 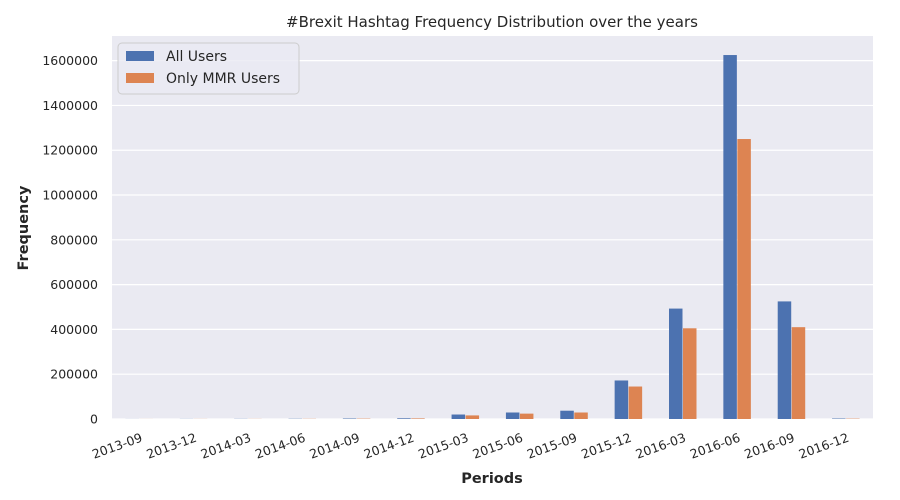 I want to click on y-tick-label: 600000, so click(x=74, y=284).